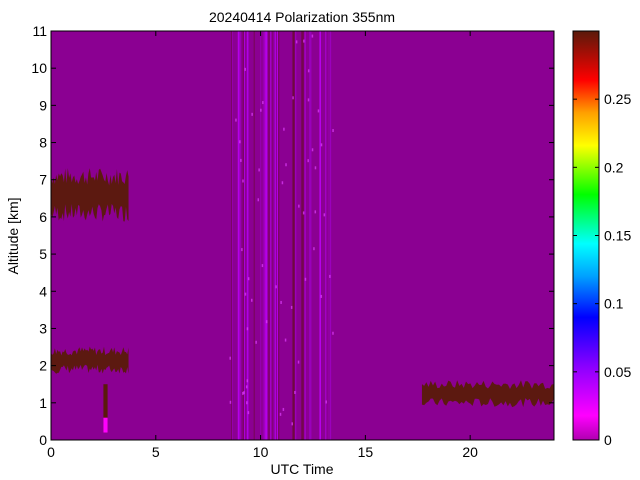 Image resolution: width=640 pixels, height=480 pixels. Describe the element at coordinates (261, 452) in the screenshot. I see `x-tick-label: 10` at that location.